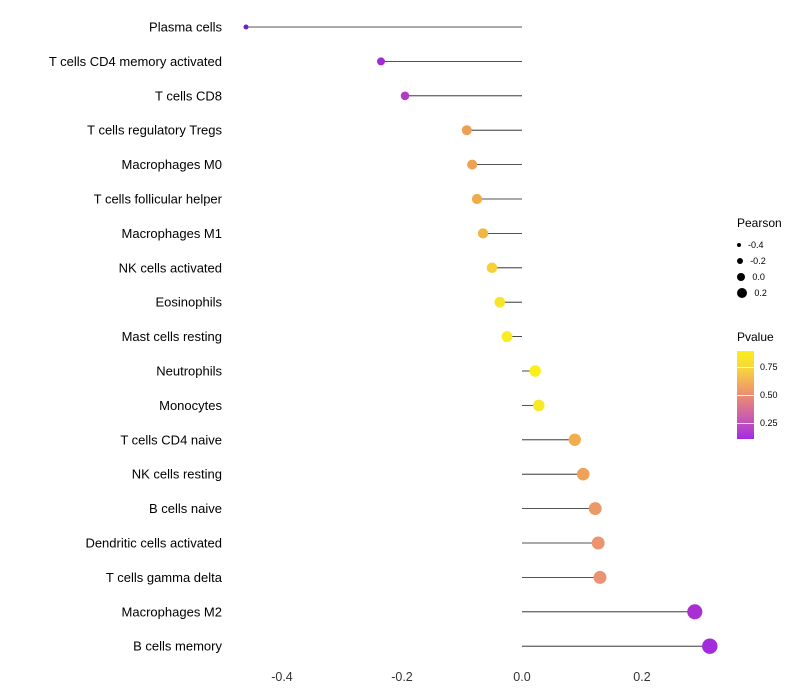  What do you see at coordinates (769, 366) in the screenshot?
I see `colorbar-label: 0.75` at bounding box center [769, 366].